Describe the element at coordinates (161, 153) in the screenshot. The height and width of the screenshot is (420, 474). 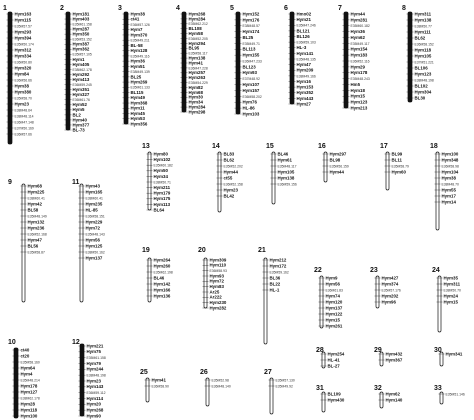
I see `marker-label-bold: Hym80` at that location.